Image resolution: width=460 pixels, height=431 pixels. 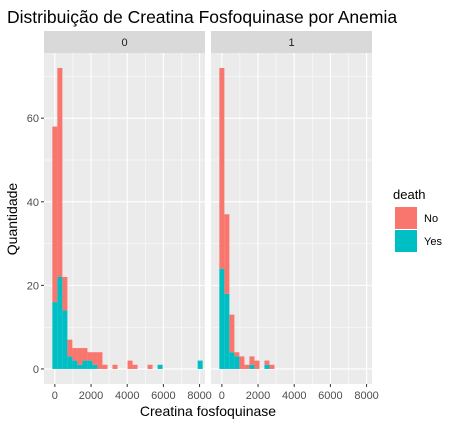 What do you see at coordinates (36, 370) in the screenshot?
I see `y-tick-label: 0` at bounding box center [36, 370].